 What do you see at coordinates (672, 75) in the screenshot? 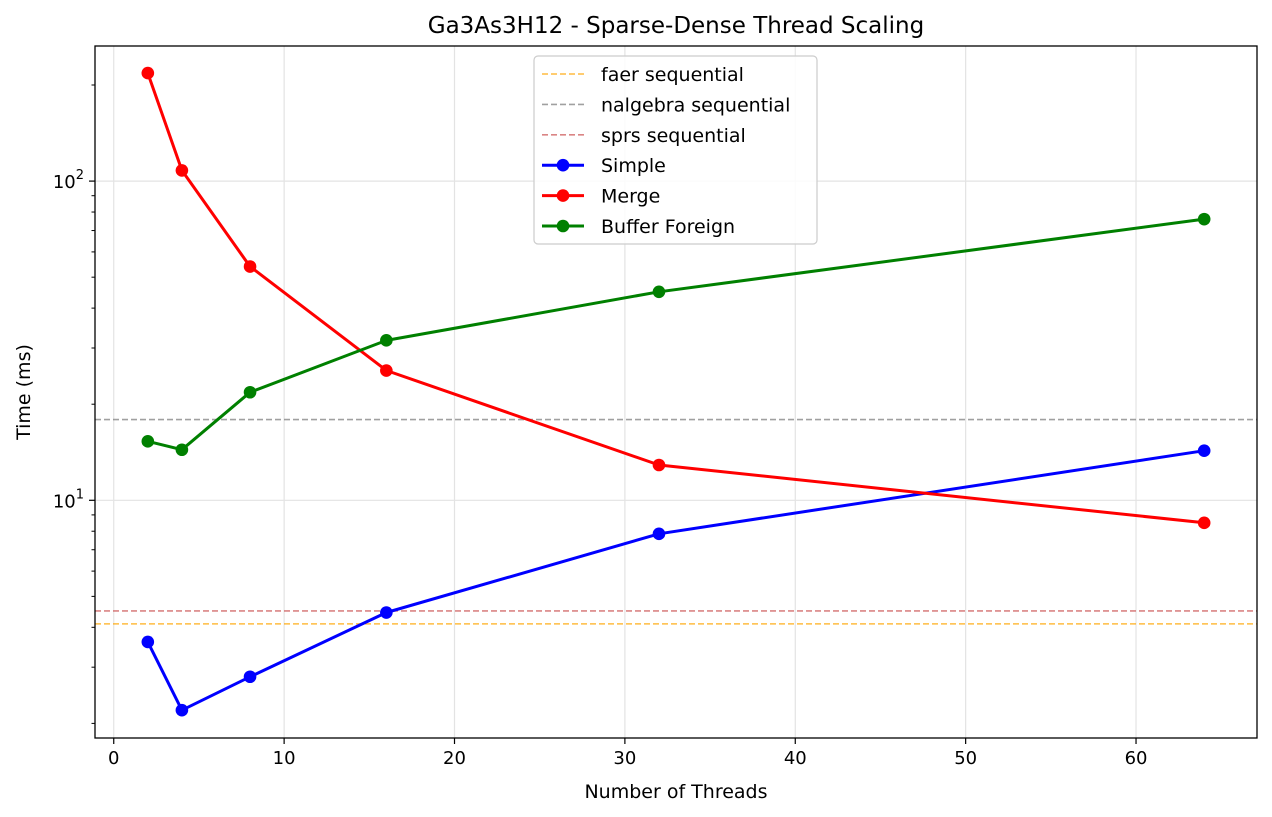
I see `legend-label: faer sequential` at bounding box center [672, 75].